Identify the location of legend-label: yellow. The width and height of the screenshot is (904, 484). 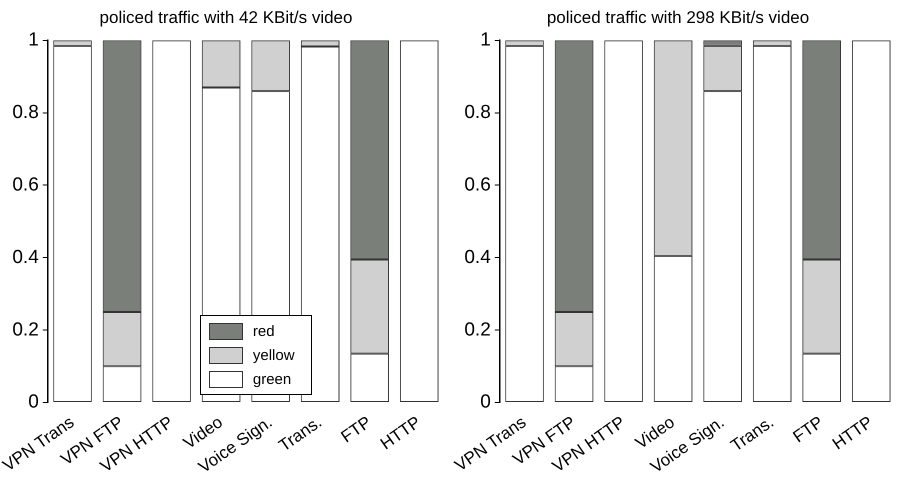
(273, 355).